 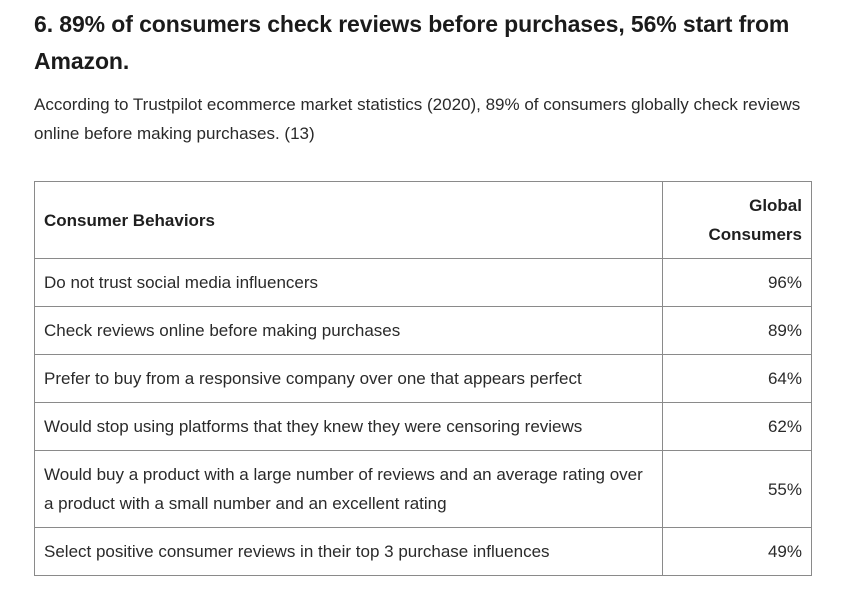 I want to click on value-cell: 89%, so click(x=737, y=330).